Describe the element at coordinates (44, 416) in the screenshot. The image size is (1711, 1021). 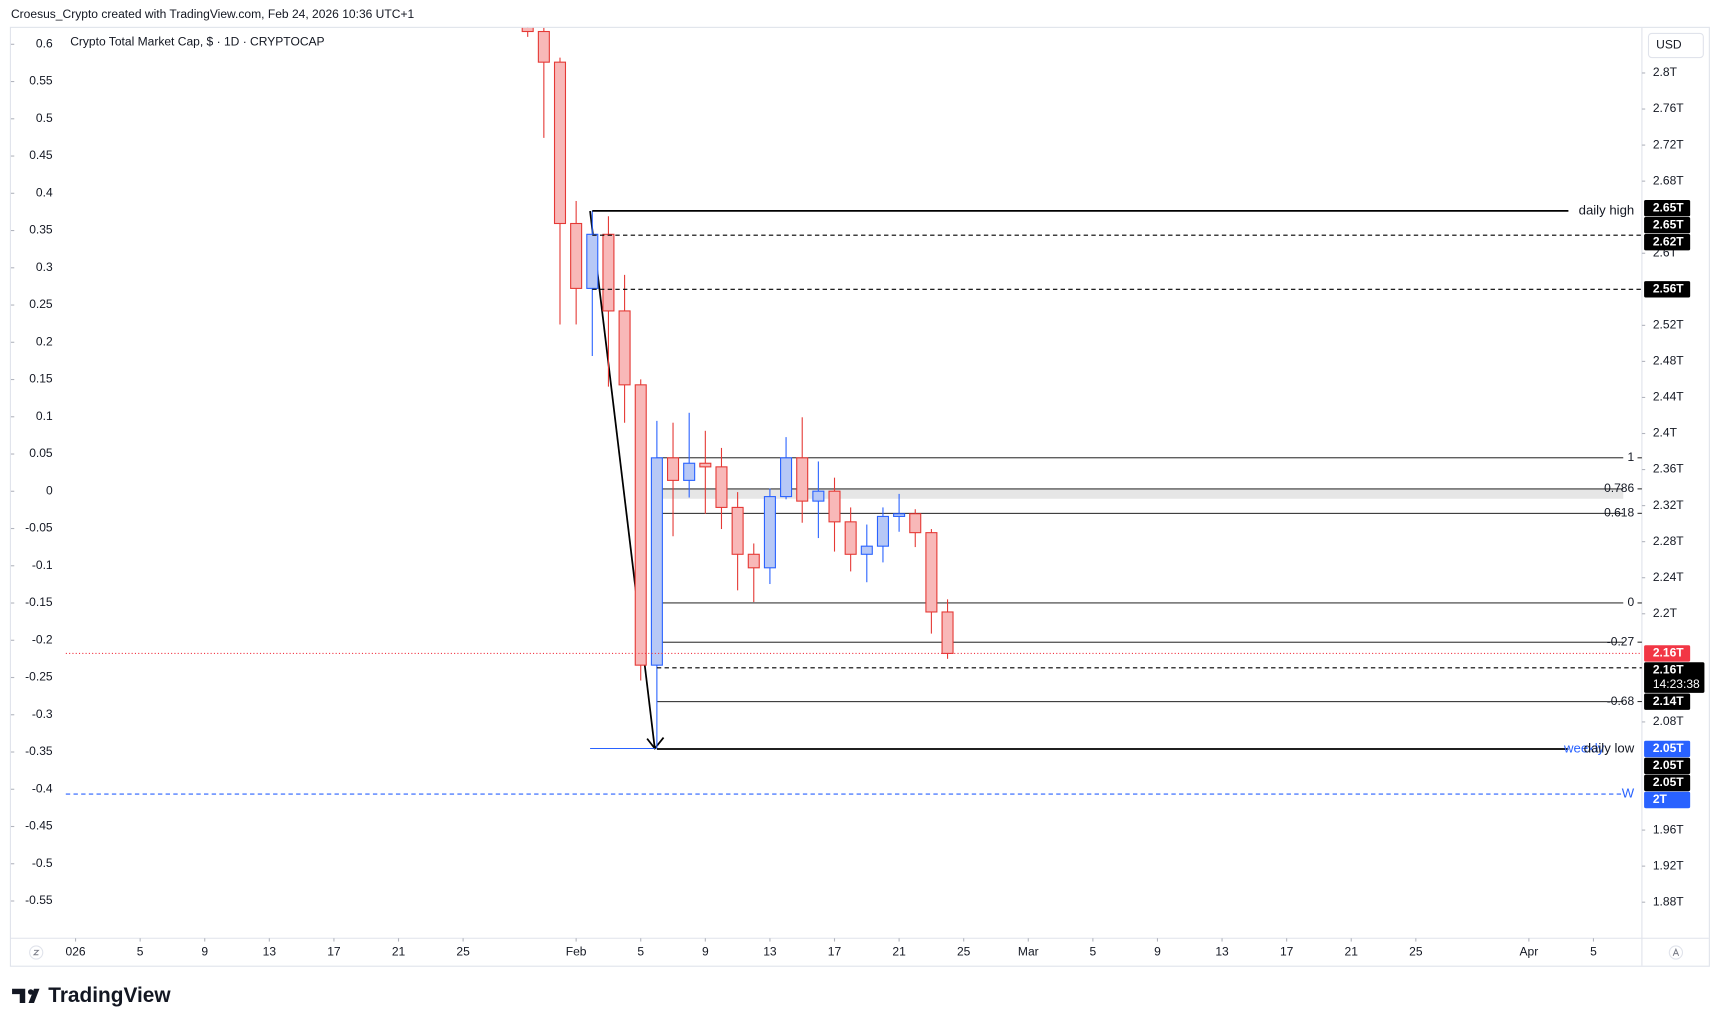
I see `y2-tick-label: 0.1` at that location.